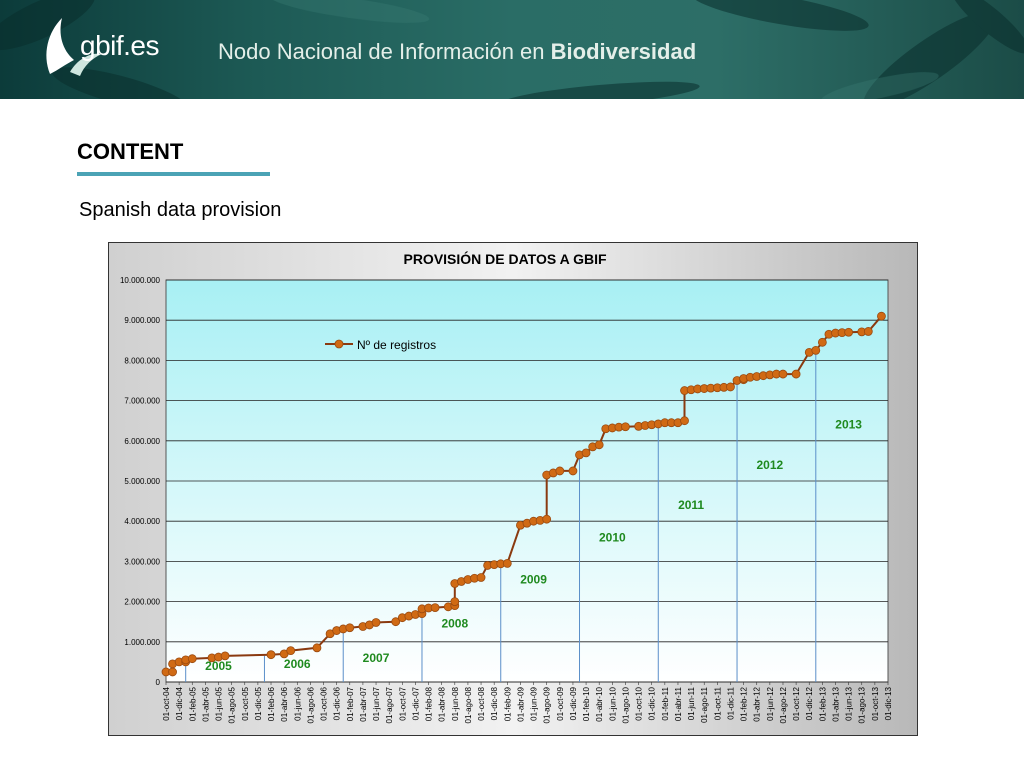 The width and height of the screenshot is (1024, 768). Describe the element at coordinates (389, 704) in the screenshot. I see `x-tick-label: 01-ago-07` at that location.